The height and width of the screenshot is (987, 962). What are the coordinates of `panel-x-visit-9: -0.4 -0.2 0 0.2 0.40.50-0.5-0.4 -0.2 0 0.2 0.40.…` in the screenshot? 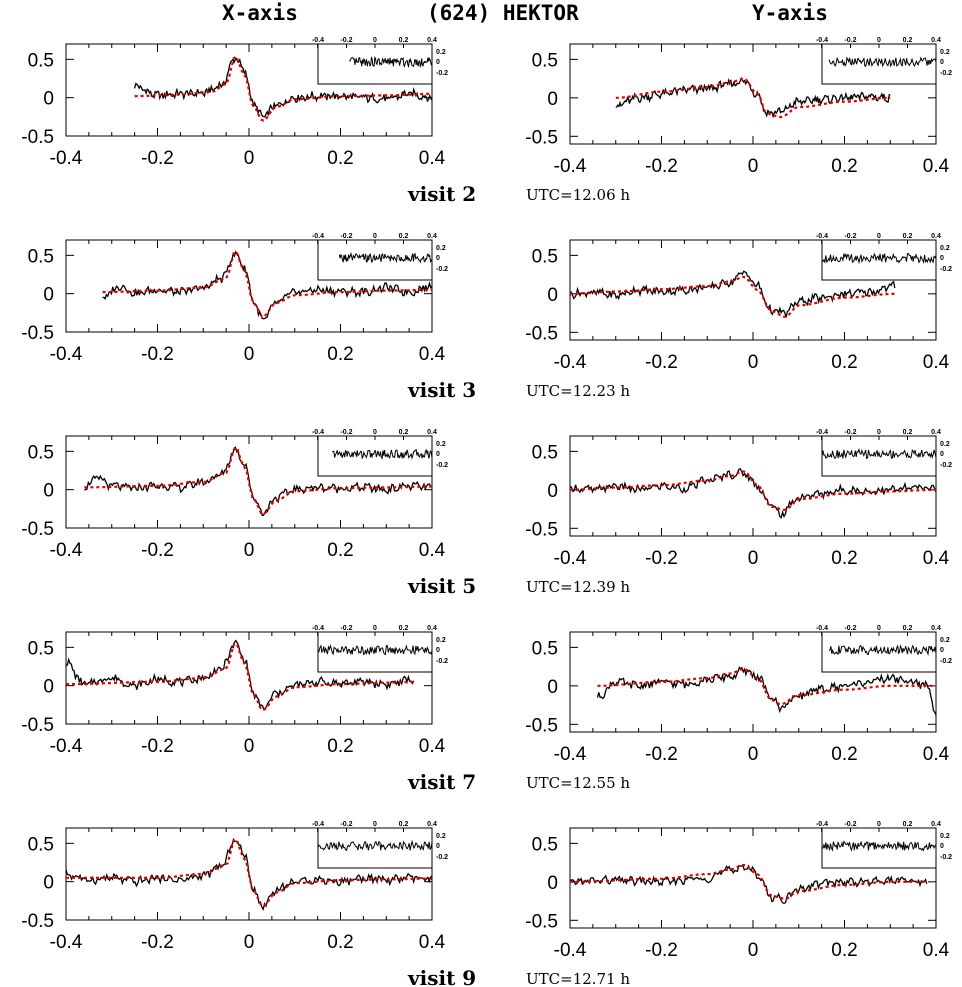 It's located at (234, 887).